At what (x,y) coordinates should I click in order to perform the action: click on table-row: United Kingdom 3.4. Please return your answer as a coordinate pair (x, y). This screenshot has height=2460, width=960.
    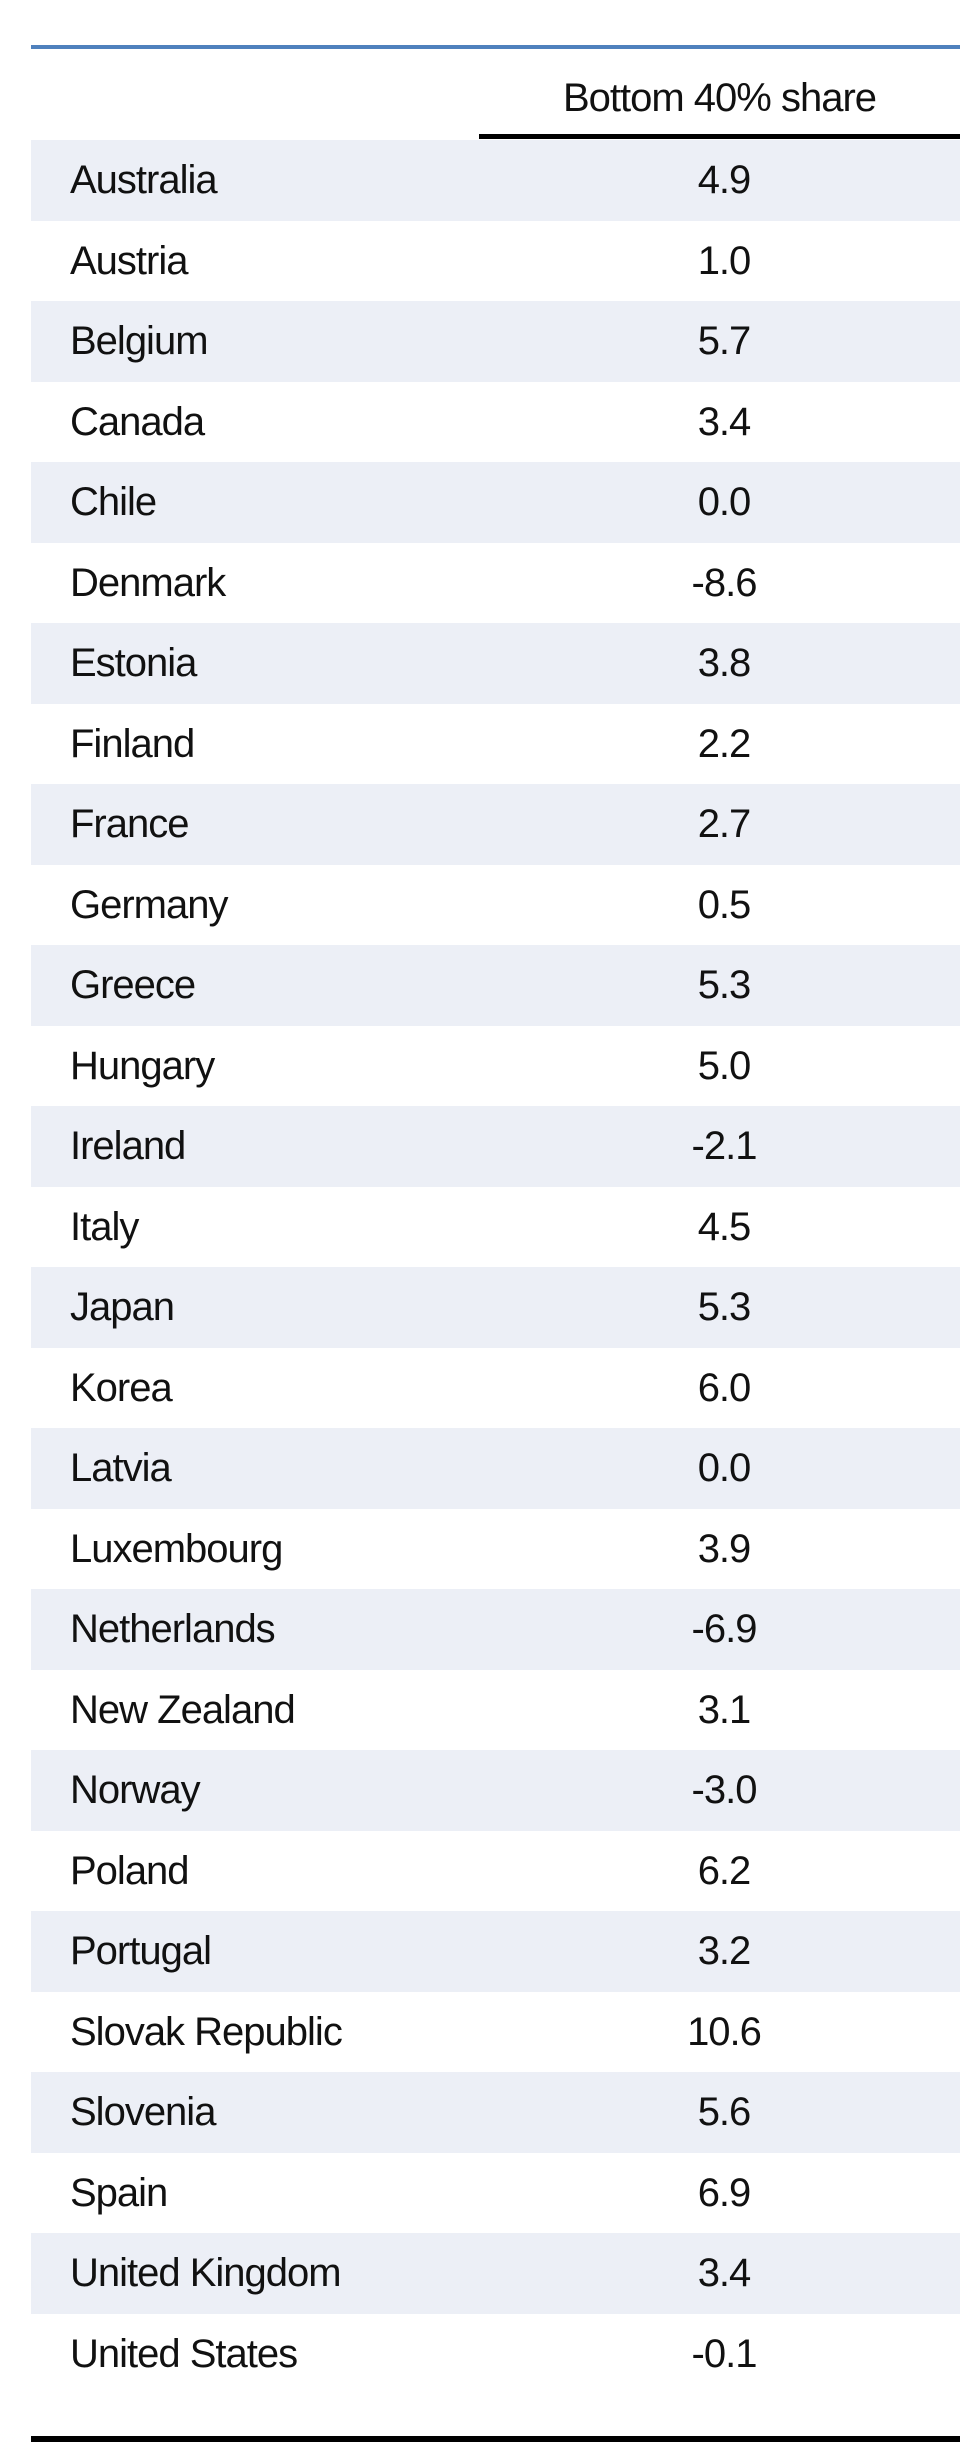
    Looking at the image, I should click on (495, 2273).